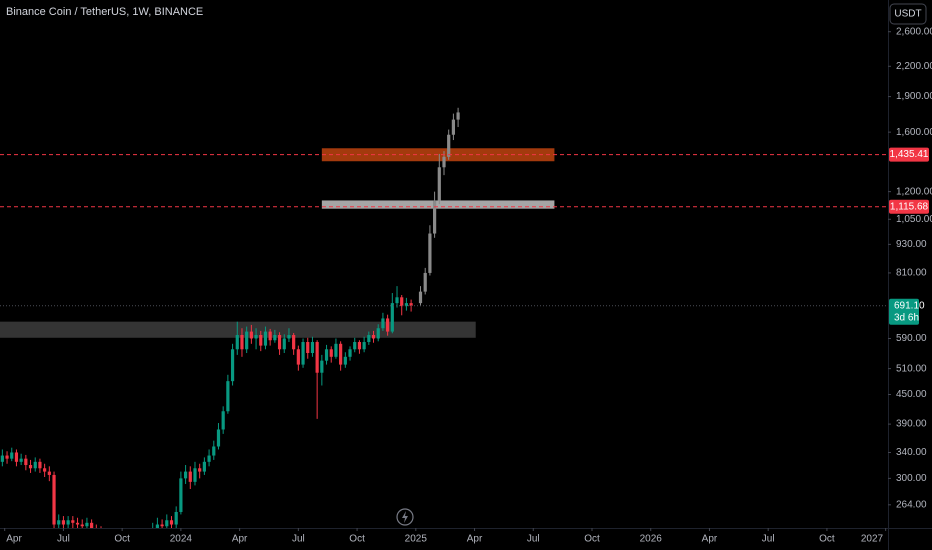  Describe the element at coordinates (911, 244) in the screenshot. I see `y-tick-label: 930.00` at that location.